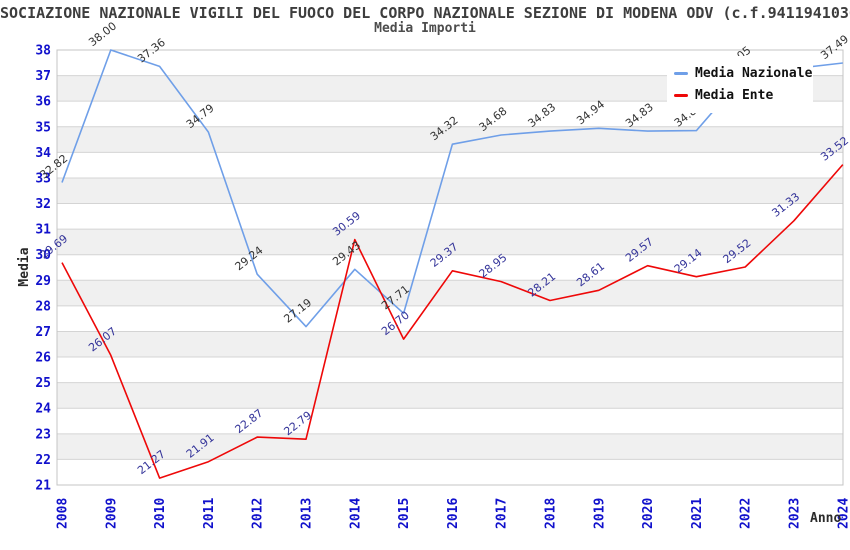 The height and width of the screenshot is (550, 850). What do you see at coordinates (754, 73) in the screenshot?
I see `legend-label: Media Nazionale` at bounding box center [754, 73].